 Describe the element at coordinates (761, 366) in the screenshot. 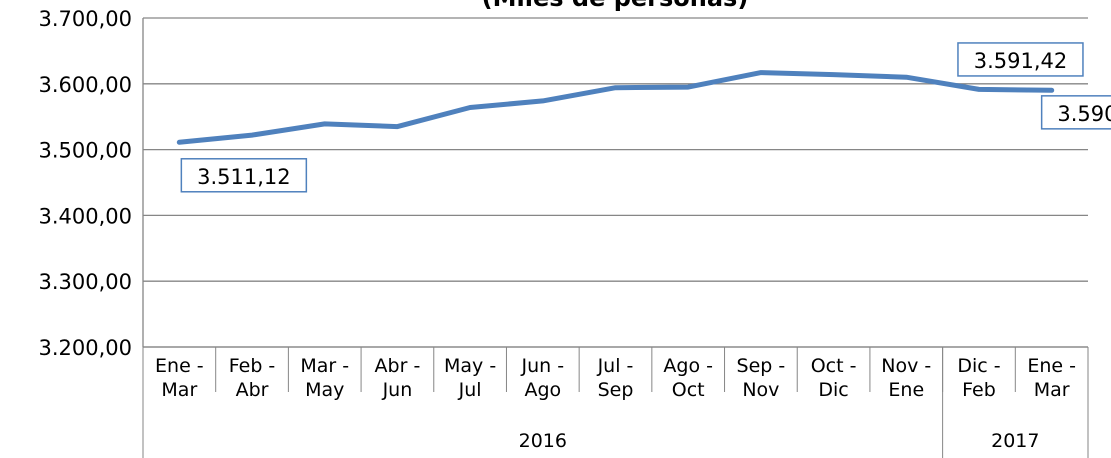

I see `x-tick-label: Sep -` at that location.